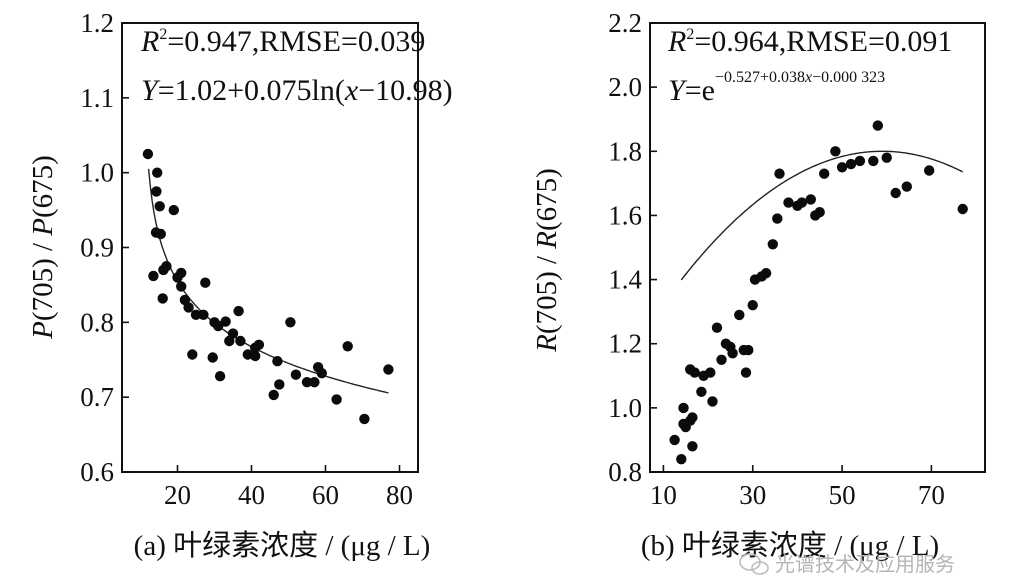 The width and height of the screenshot is (1030, 585). I want to click on x-tick-label: 80, so click(399, 495).